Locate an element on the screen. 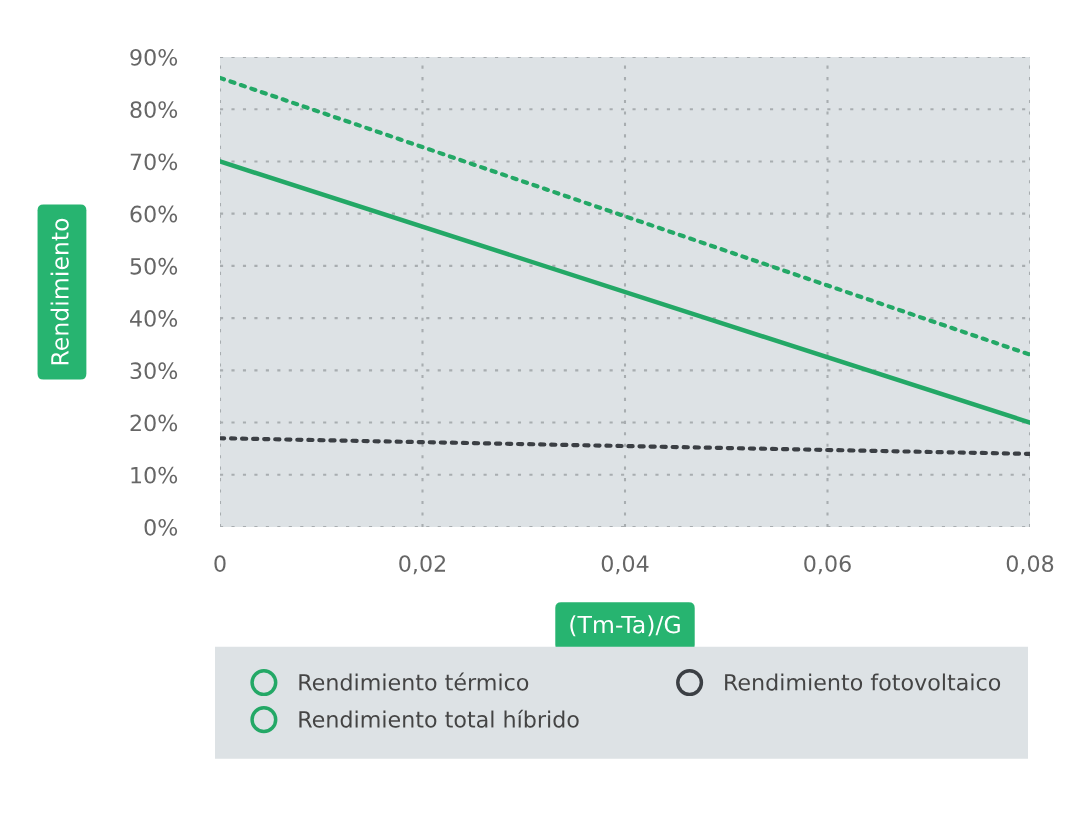 Image resolution: width=1091 pixels, height=820 pixels. legend-label: Rendimiento fotovoltaico is located at coordinates (863, 682).